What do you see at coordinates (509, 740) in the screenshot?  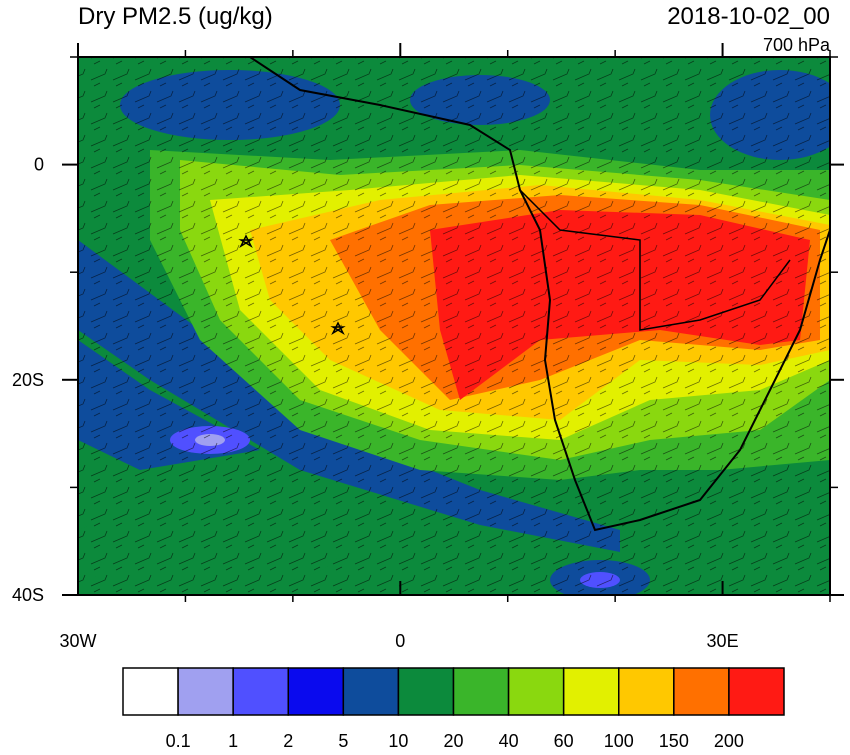 I see `colorbar-label: 40` at bounding box center [509, 740].